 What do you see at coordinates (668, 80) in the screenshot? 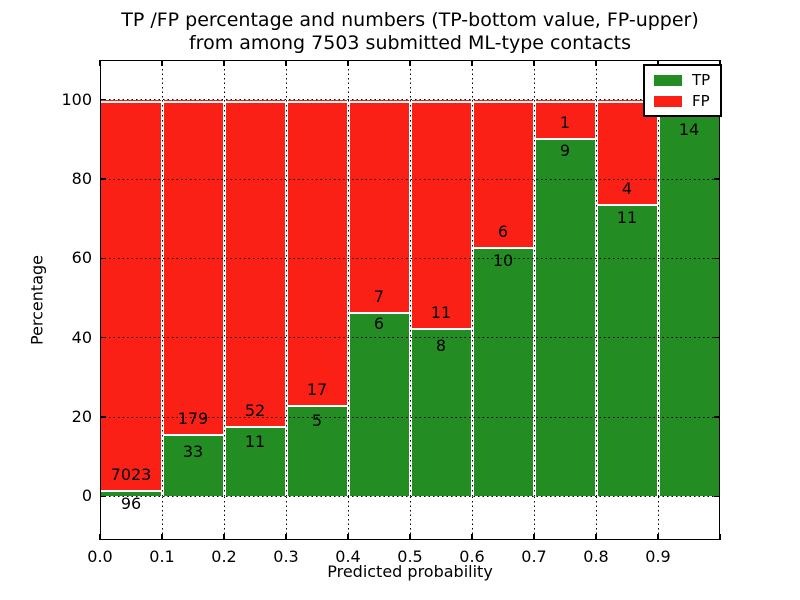
I see `legend-swatch-tp-icon` at bounding box center [668, 80].